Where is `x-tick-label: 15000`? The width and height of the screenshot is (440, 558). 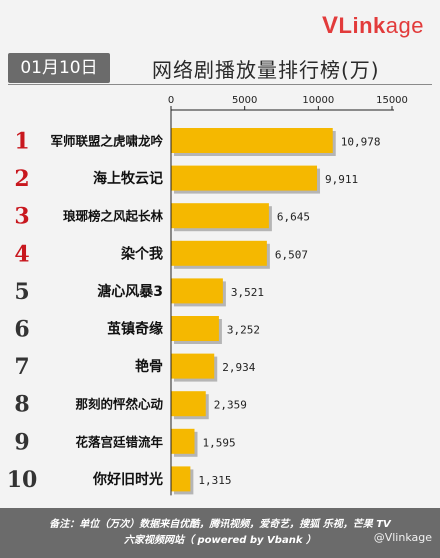
x-tick-label: 15000 is located at coordinates (392, 100).